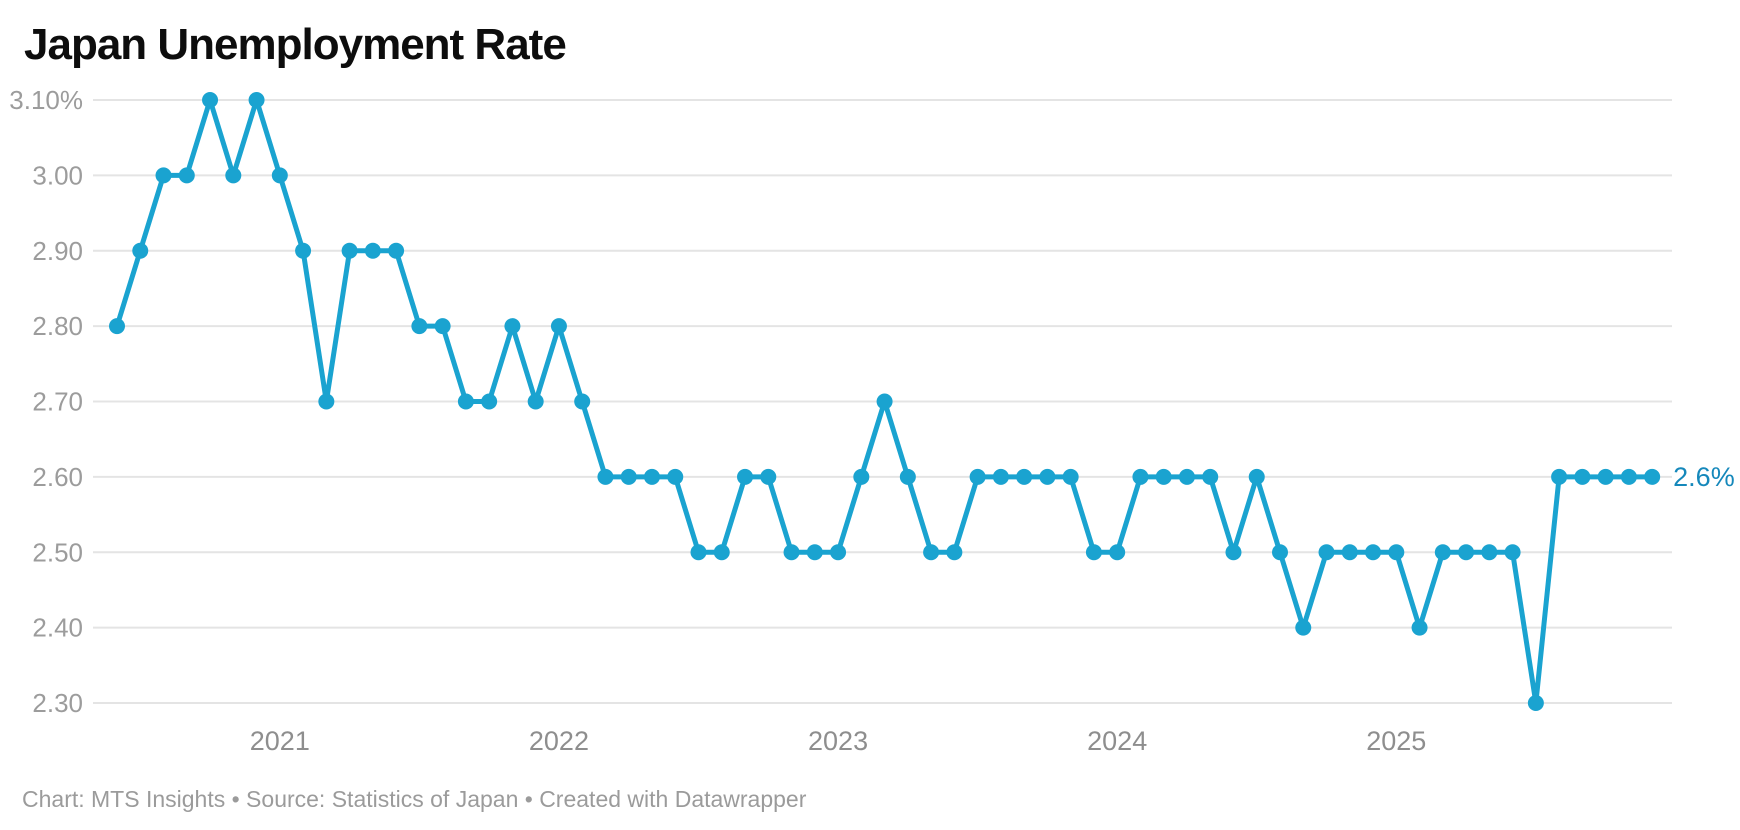  What do you see at coordinates (57, 477) in the screenshot?
I see `y-axis-label: 2.60` at bounding box center [57, 477].